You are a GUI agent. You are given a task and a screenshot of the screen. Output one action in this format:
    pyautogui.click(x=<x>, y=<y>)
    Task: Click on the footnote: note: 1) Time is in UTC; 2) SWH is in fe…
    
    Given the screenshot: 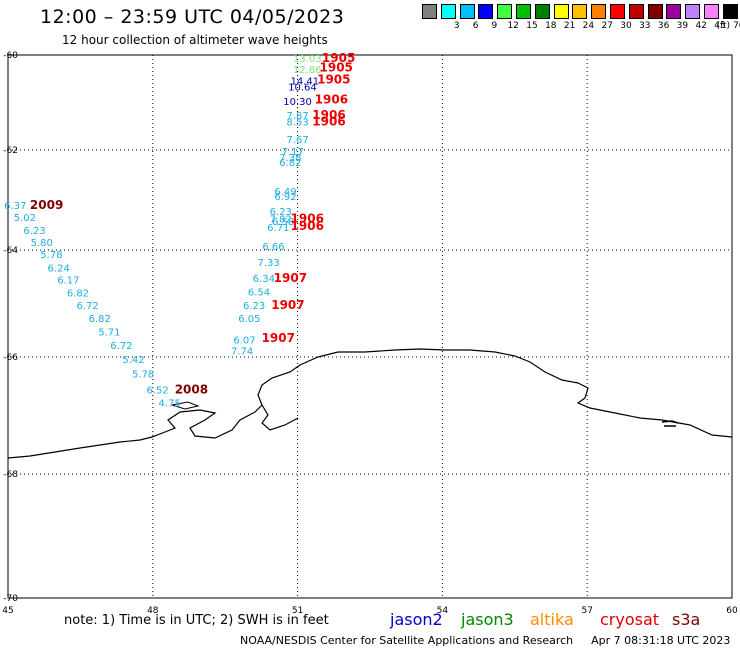 What is the action you would take?
    pyautogui.click(x=196, y=620)
    